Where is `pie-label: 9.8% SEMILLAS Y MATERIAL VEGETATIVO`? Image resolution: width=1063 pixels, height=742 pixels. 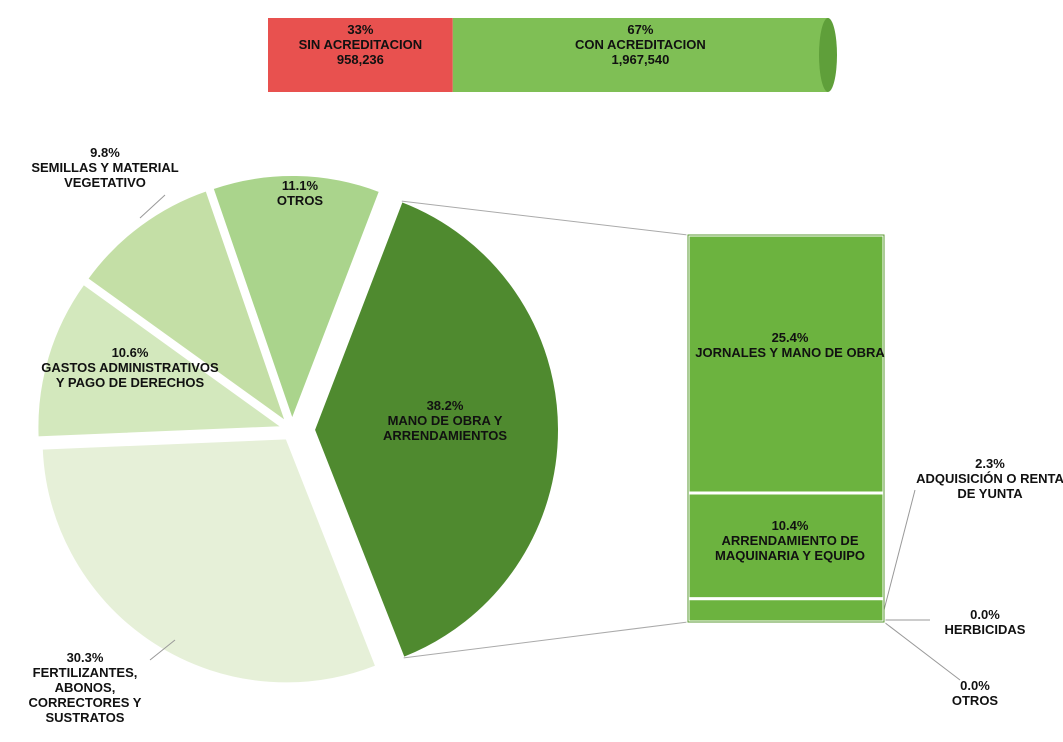 pie-label: 9.8% SEMILLAS Y MATERIAL VEGETATIVO is located at coordinates (105, 167).